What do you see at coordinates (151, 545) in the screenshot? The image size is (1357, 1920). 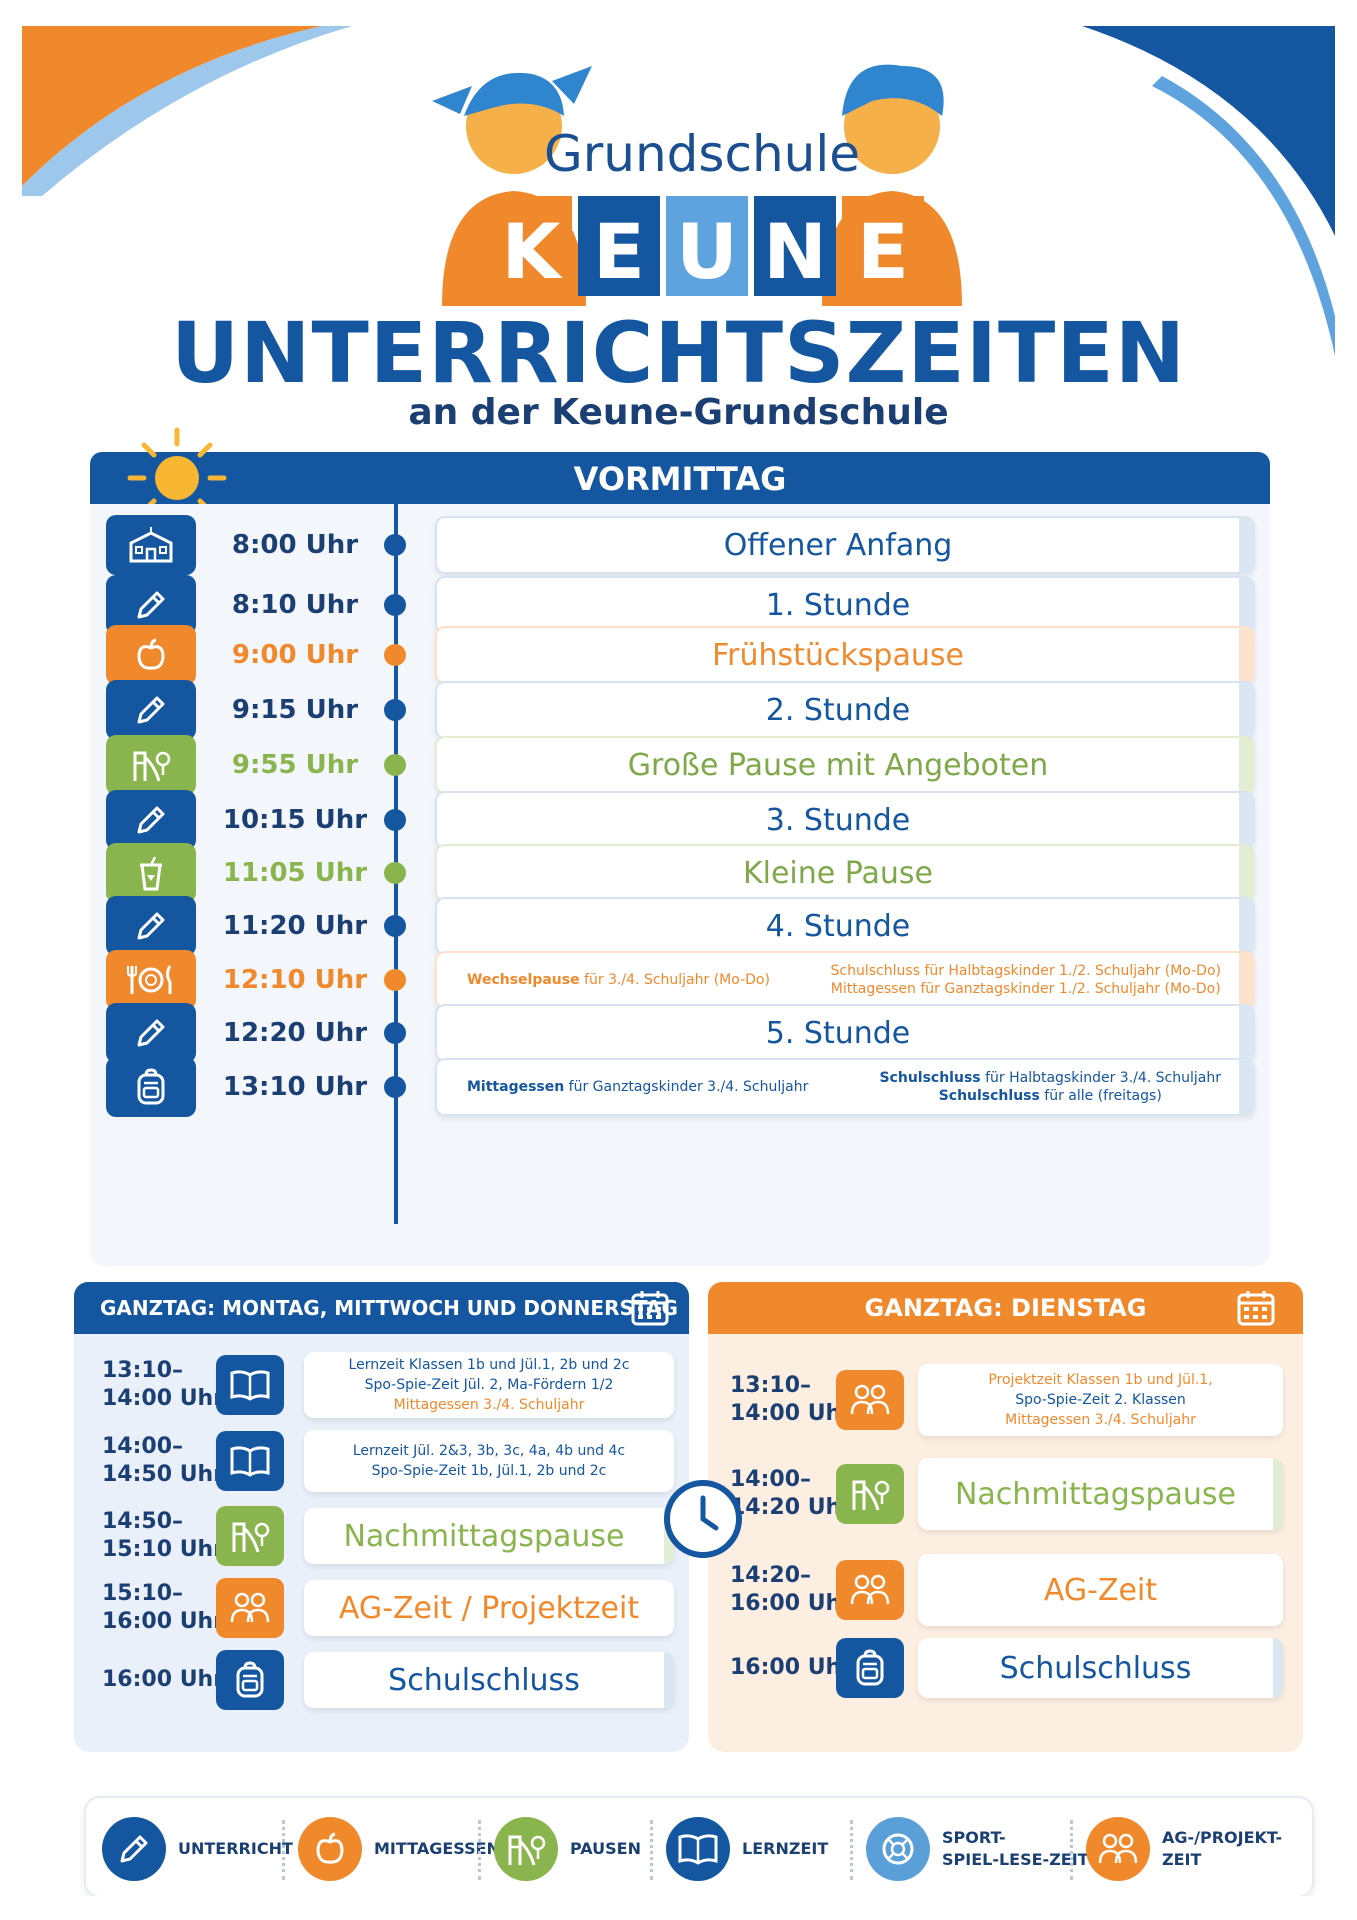 I see `school-building-icon` at bounding box center [151, 545].